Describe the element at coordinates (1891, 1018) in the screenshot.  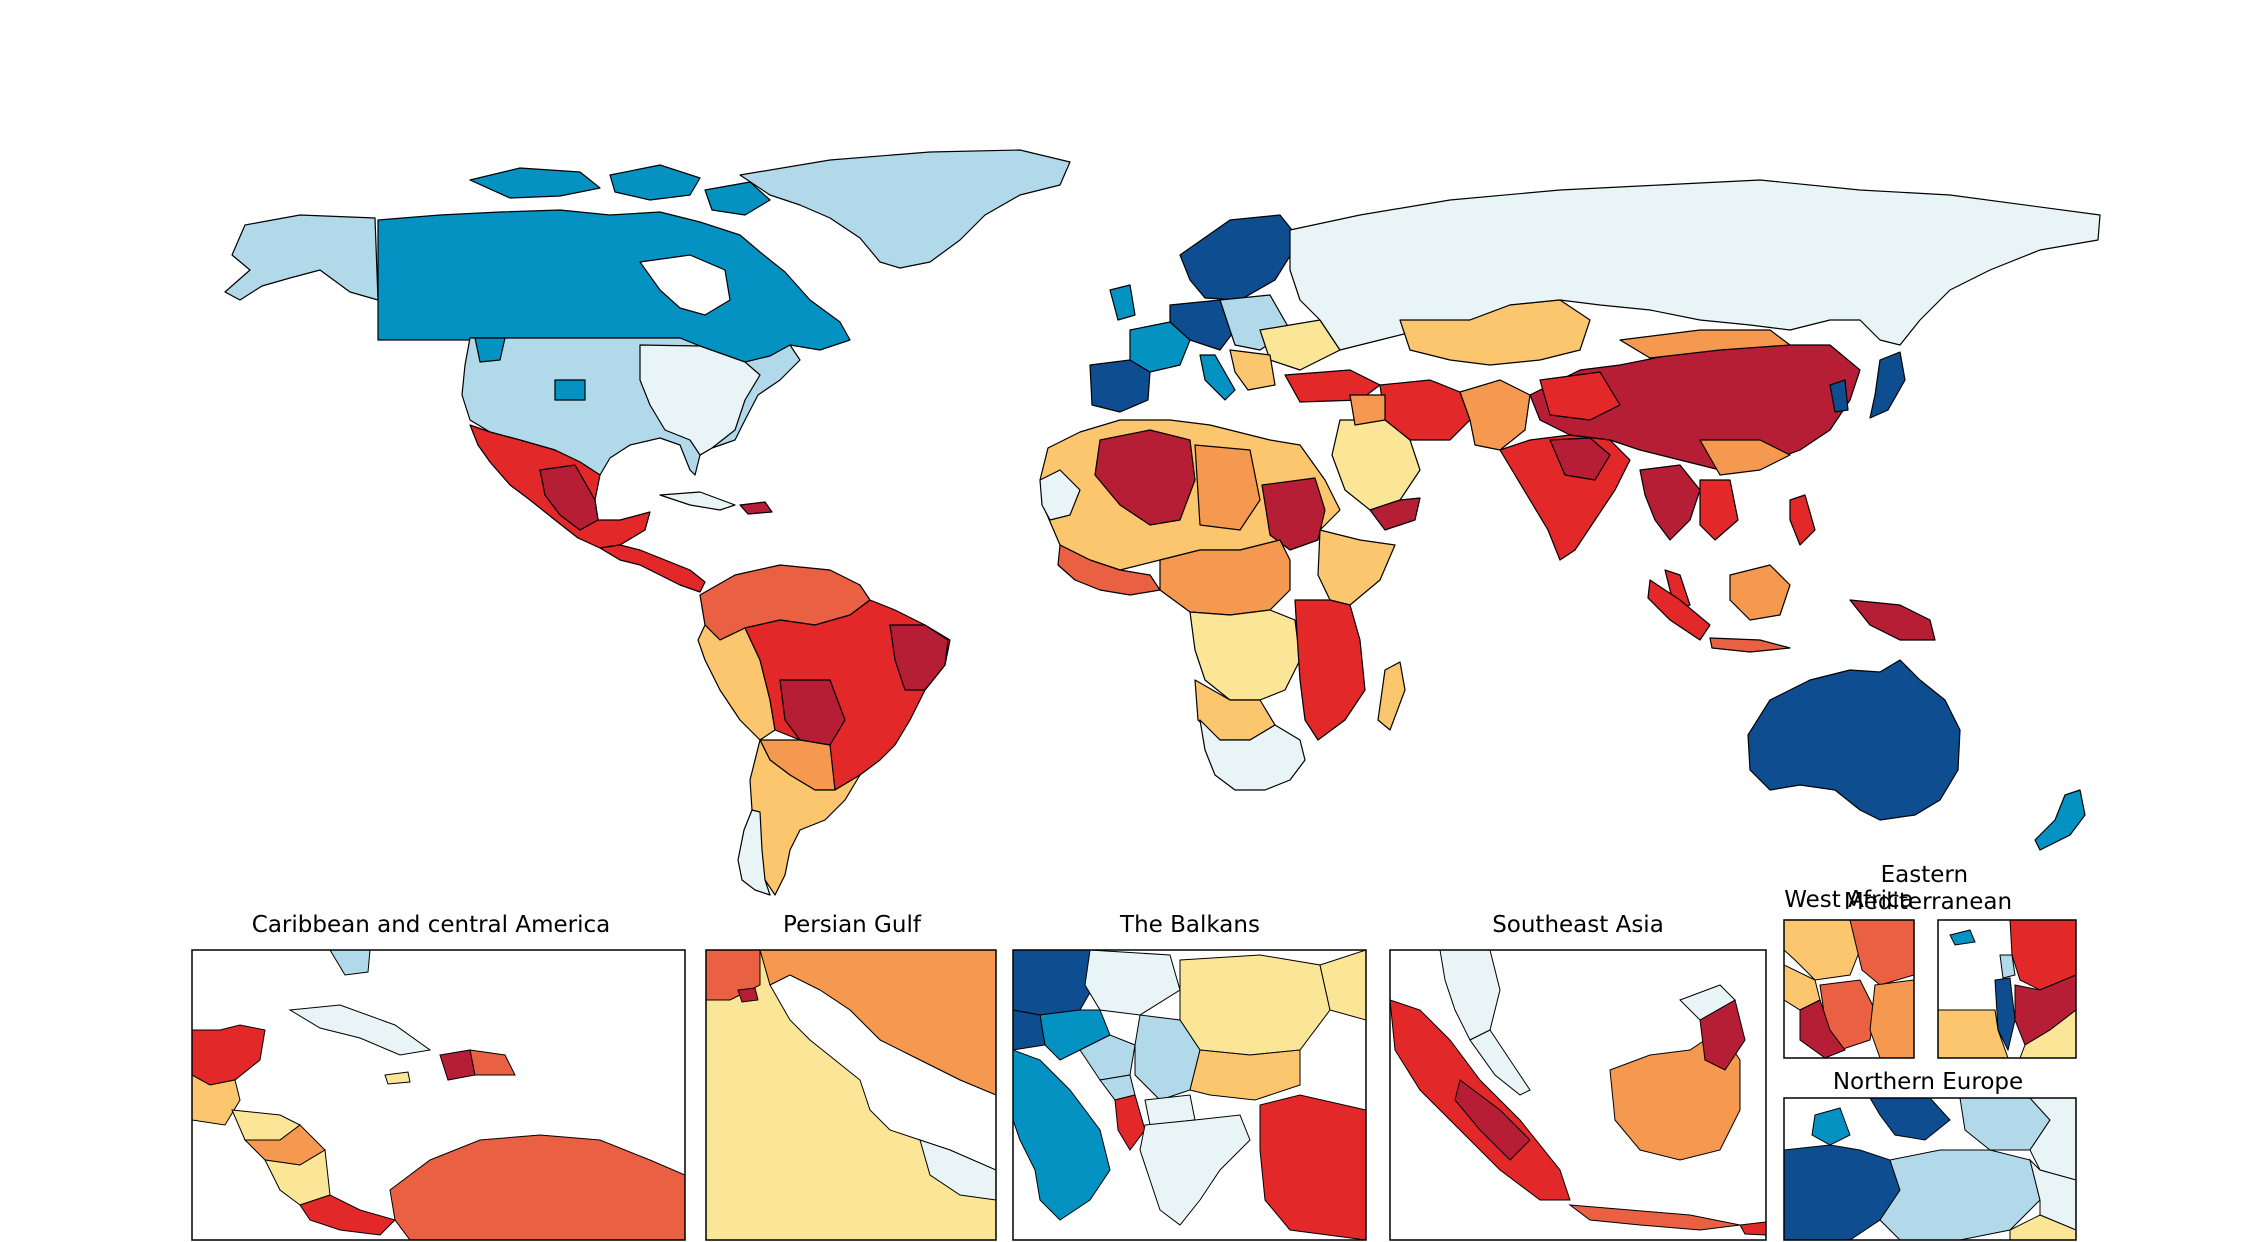
I see `inset-west-africa-ghana` at that location.